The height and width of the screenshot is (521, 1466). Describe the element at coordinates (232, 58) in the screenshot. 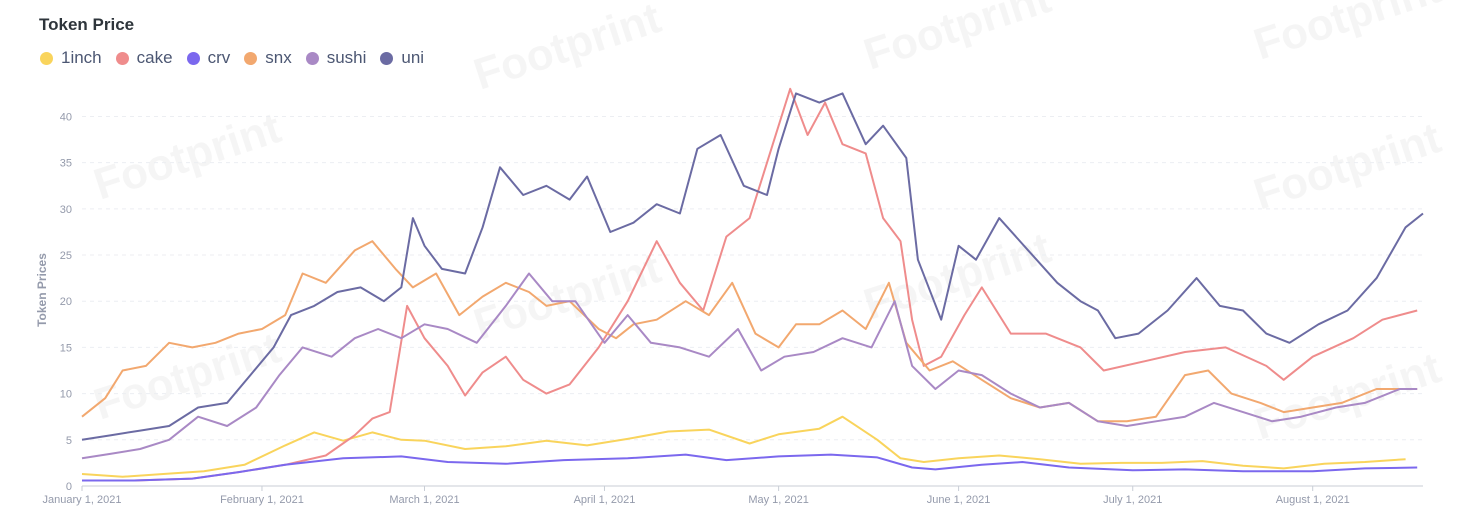

I see `chart-legend: 1inch cake crv snx sushi uni` at that location.